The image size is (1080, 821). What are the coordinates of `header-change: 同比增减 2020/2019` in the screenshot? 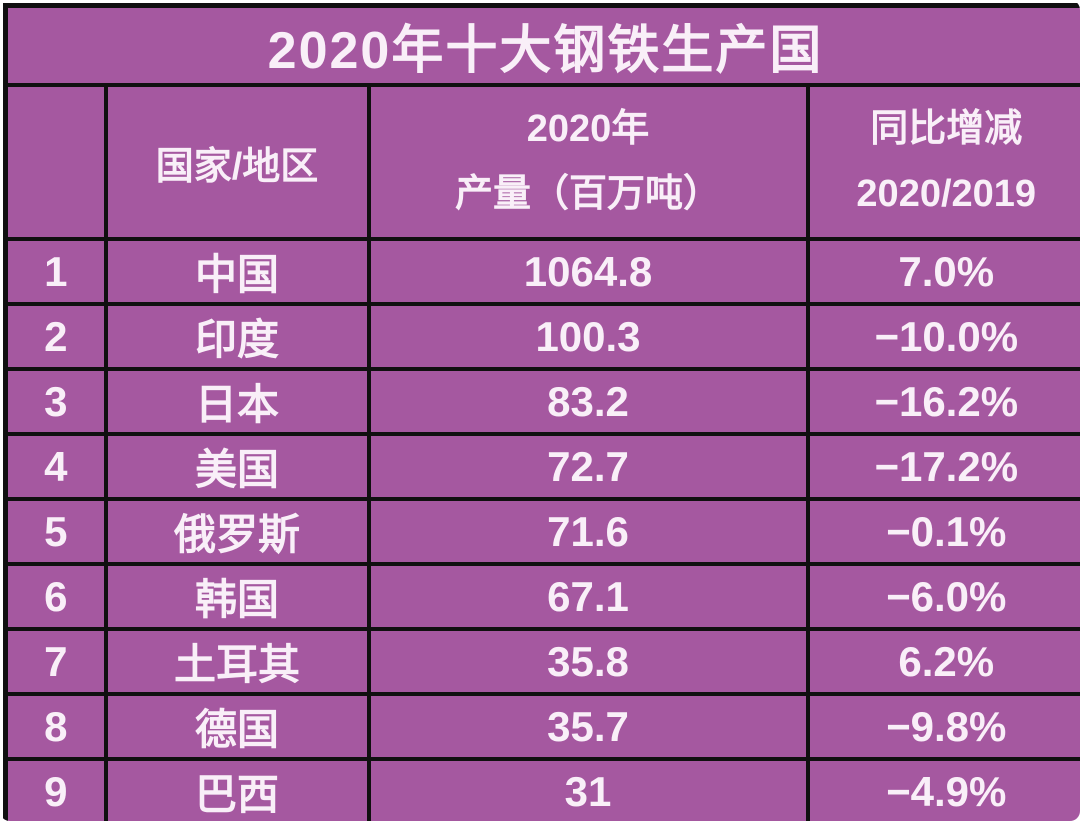 It's located at (942, 162).